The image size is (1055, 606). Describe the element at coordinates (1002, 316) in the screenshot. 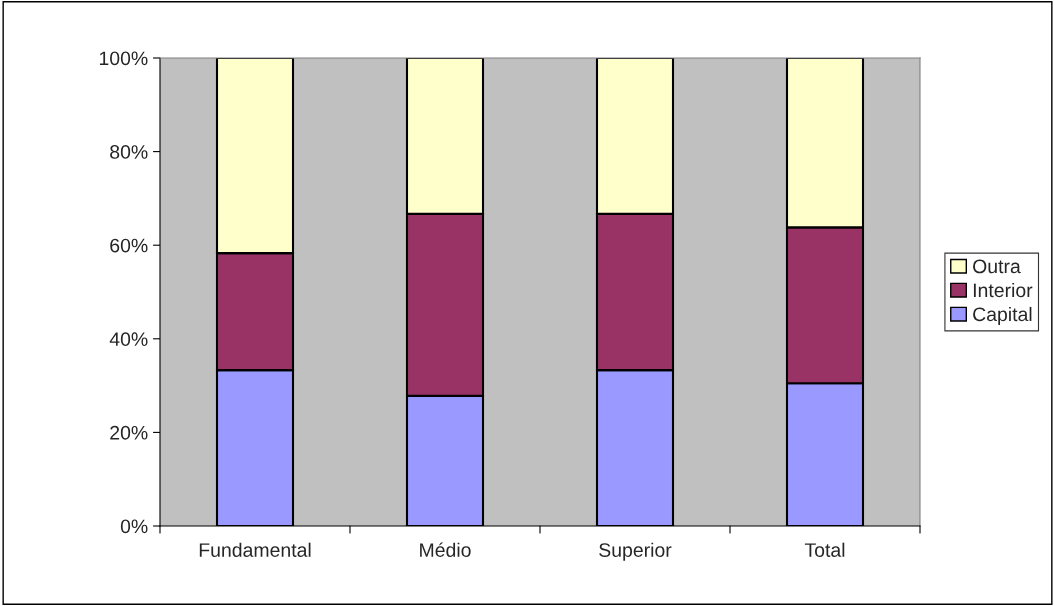

I see `legend-label: Capital` at that location.